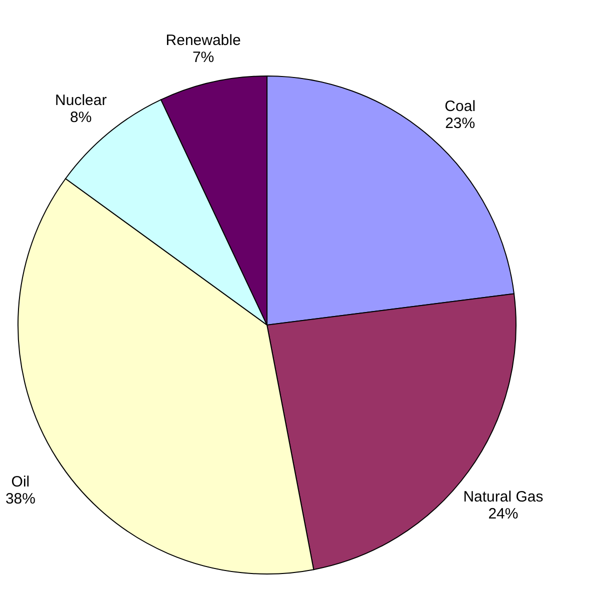  What do you see at coordinates (81, 117) in the screenshot?
I see `data-label: 8%` at bounding box center [81, 117].